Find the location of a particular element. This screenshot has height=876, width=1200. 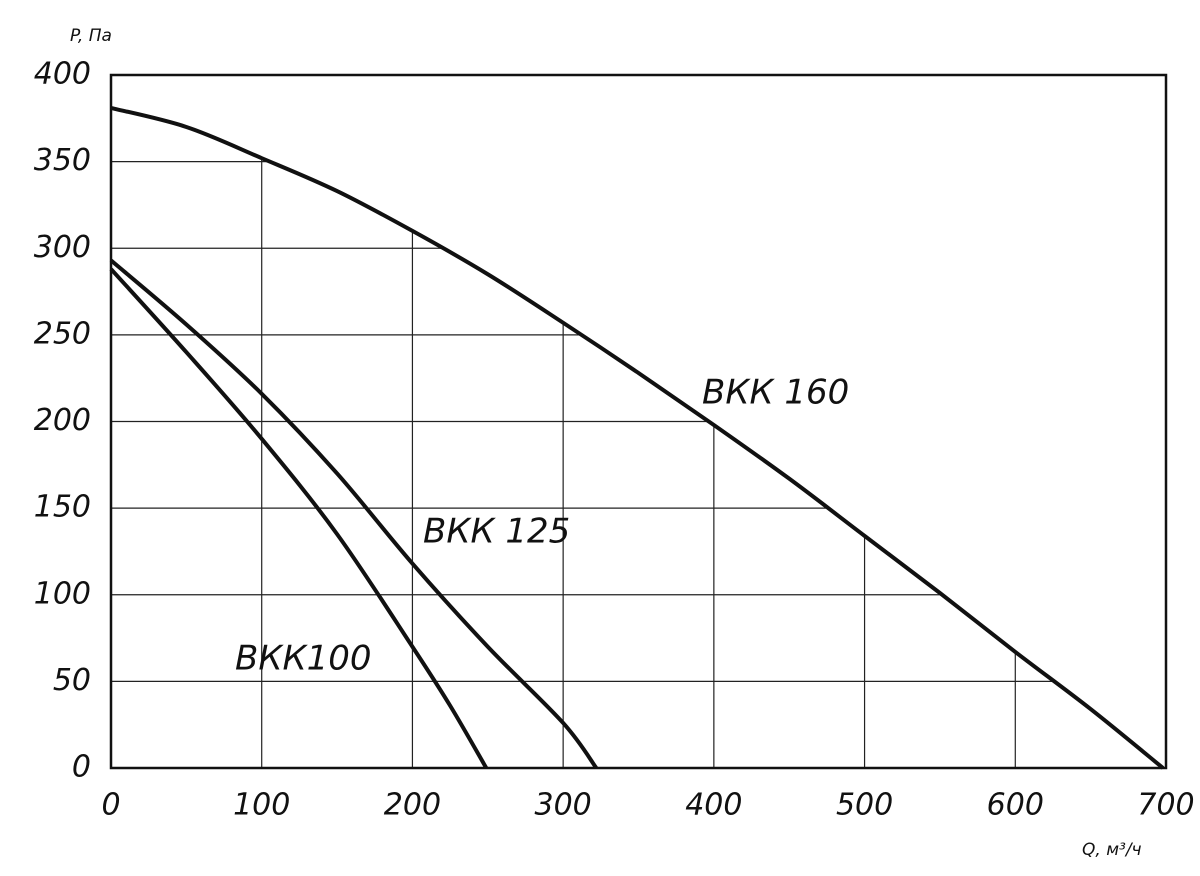

curve-label: ВКК 160 is located at coordinates (775, 393).